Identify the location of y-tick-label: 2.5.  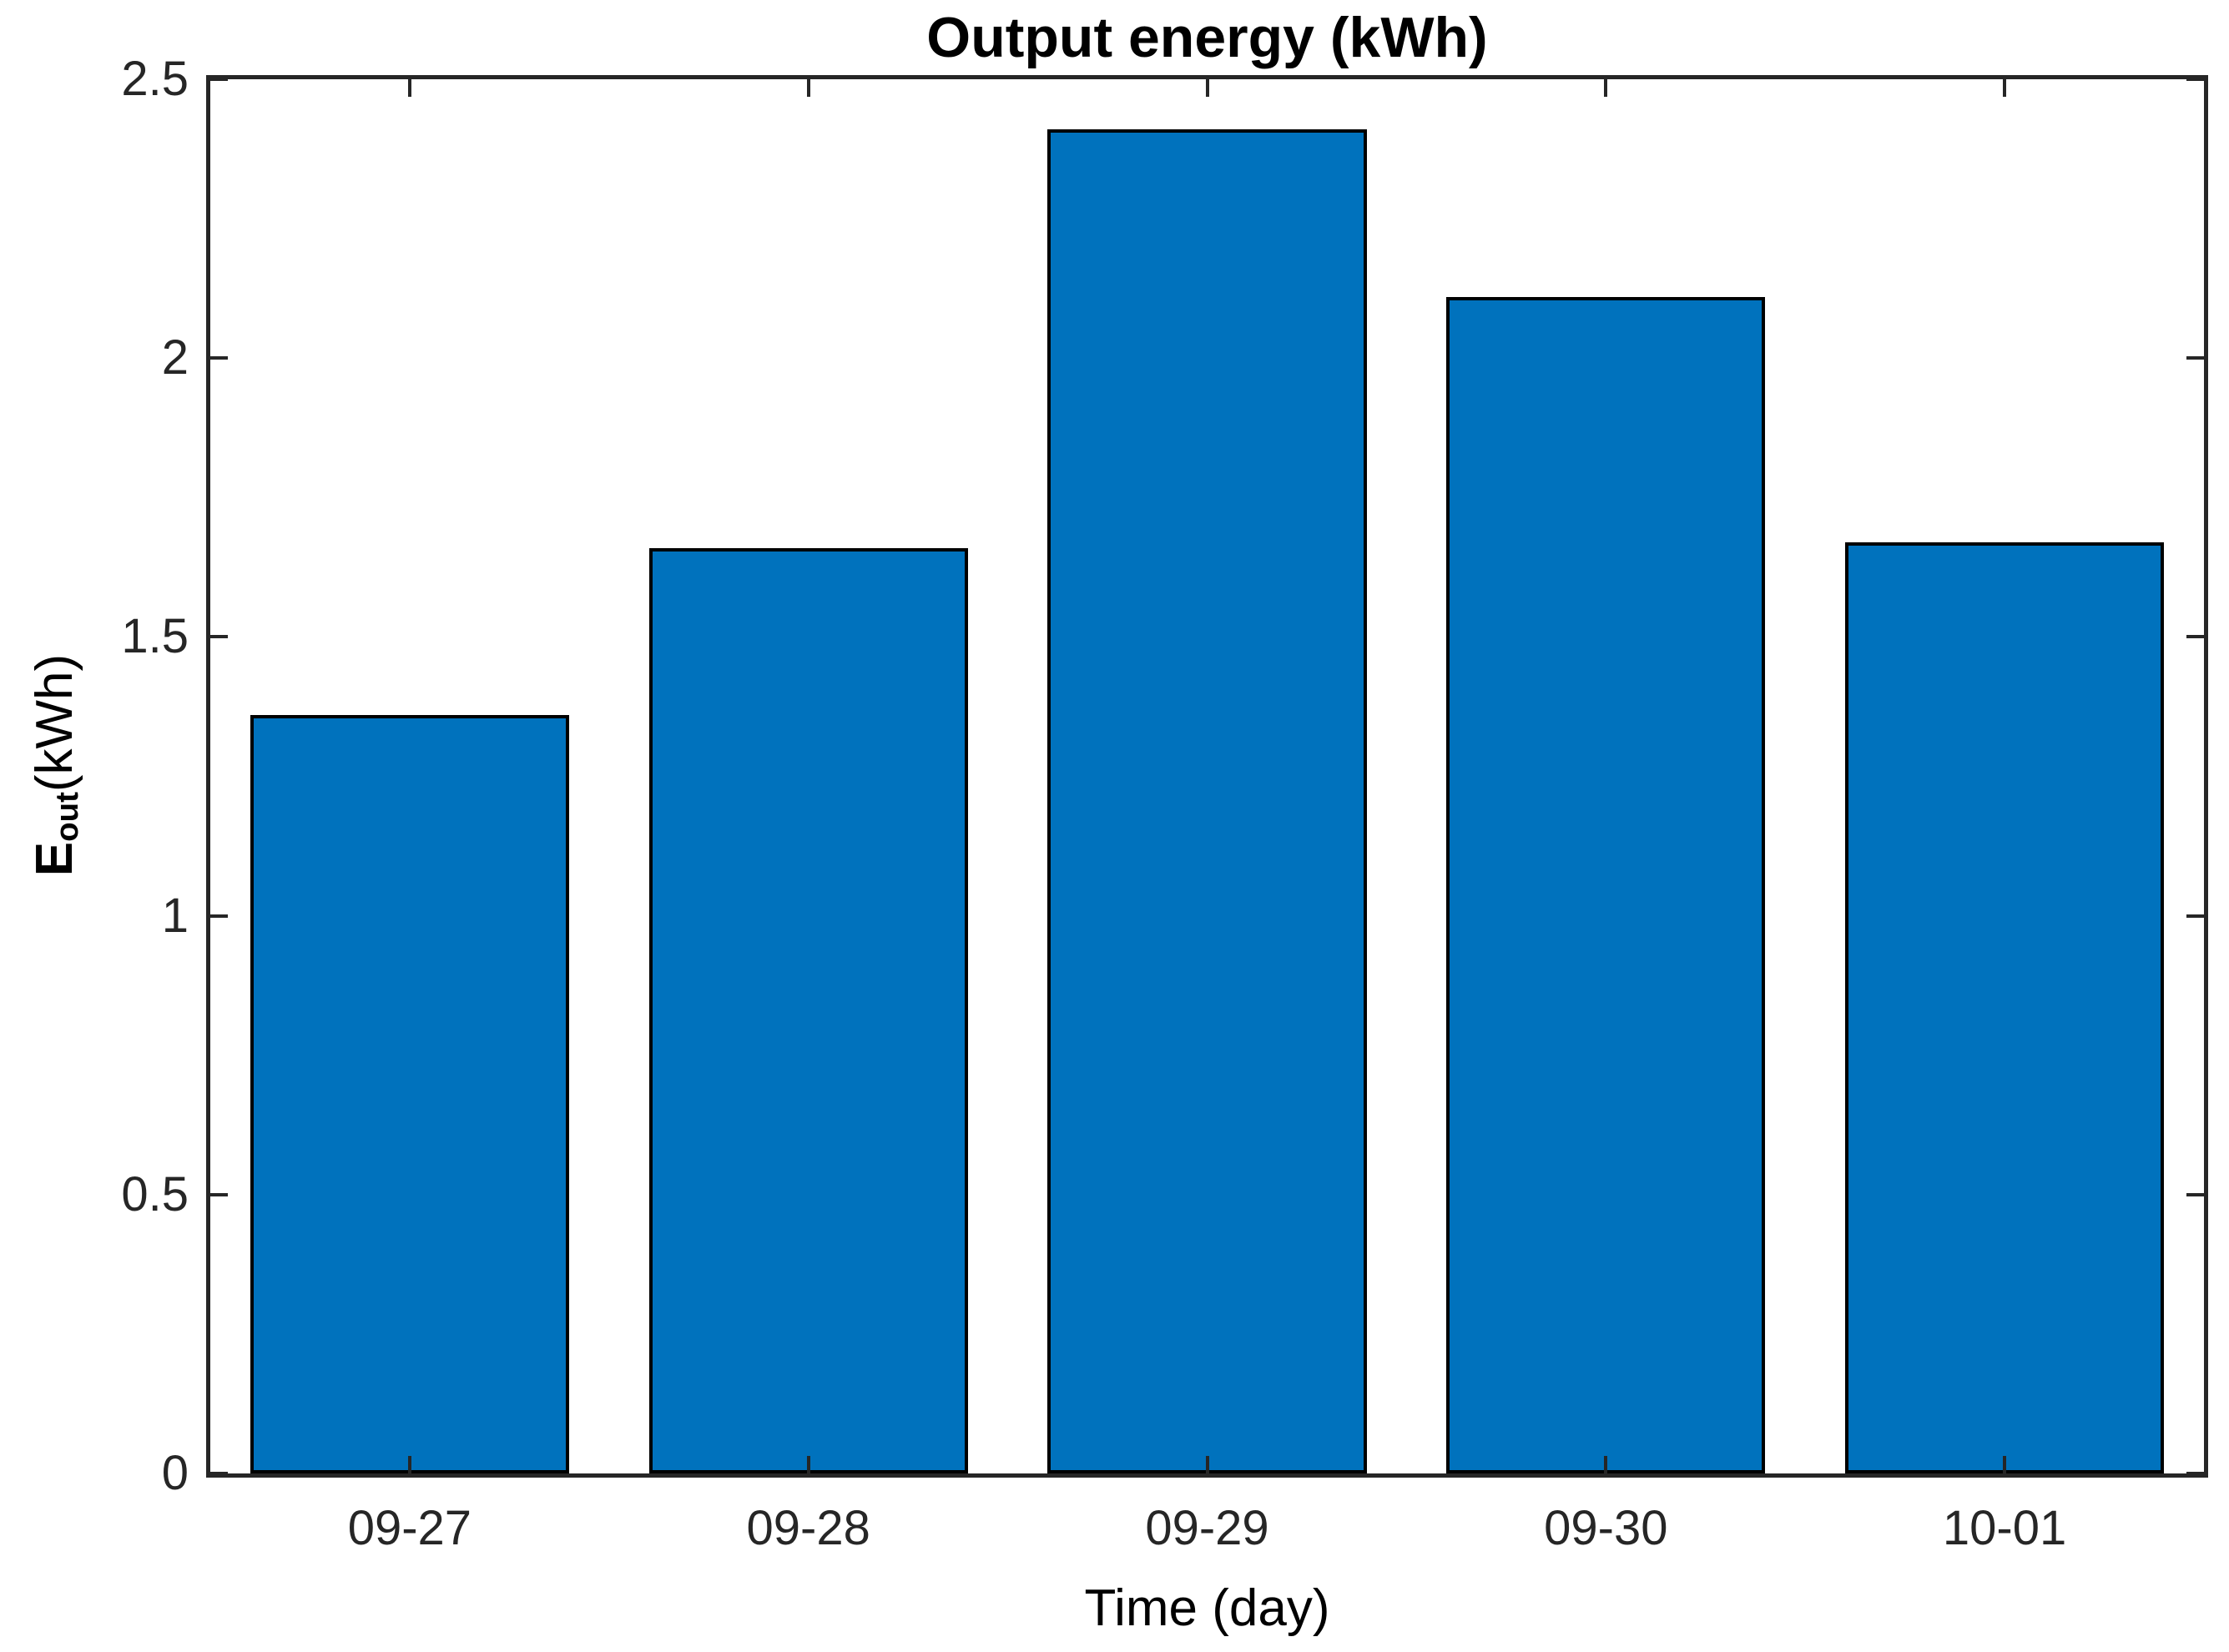
(155, 79).